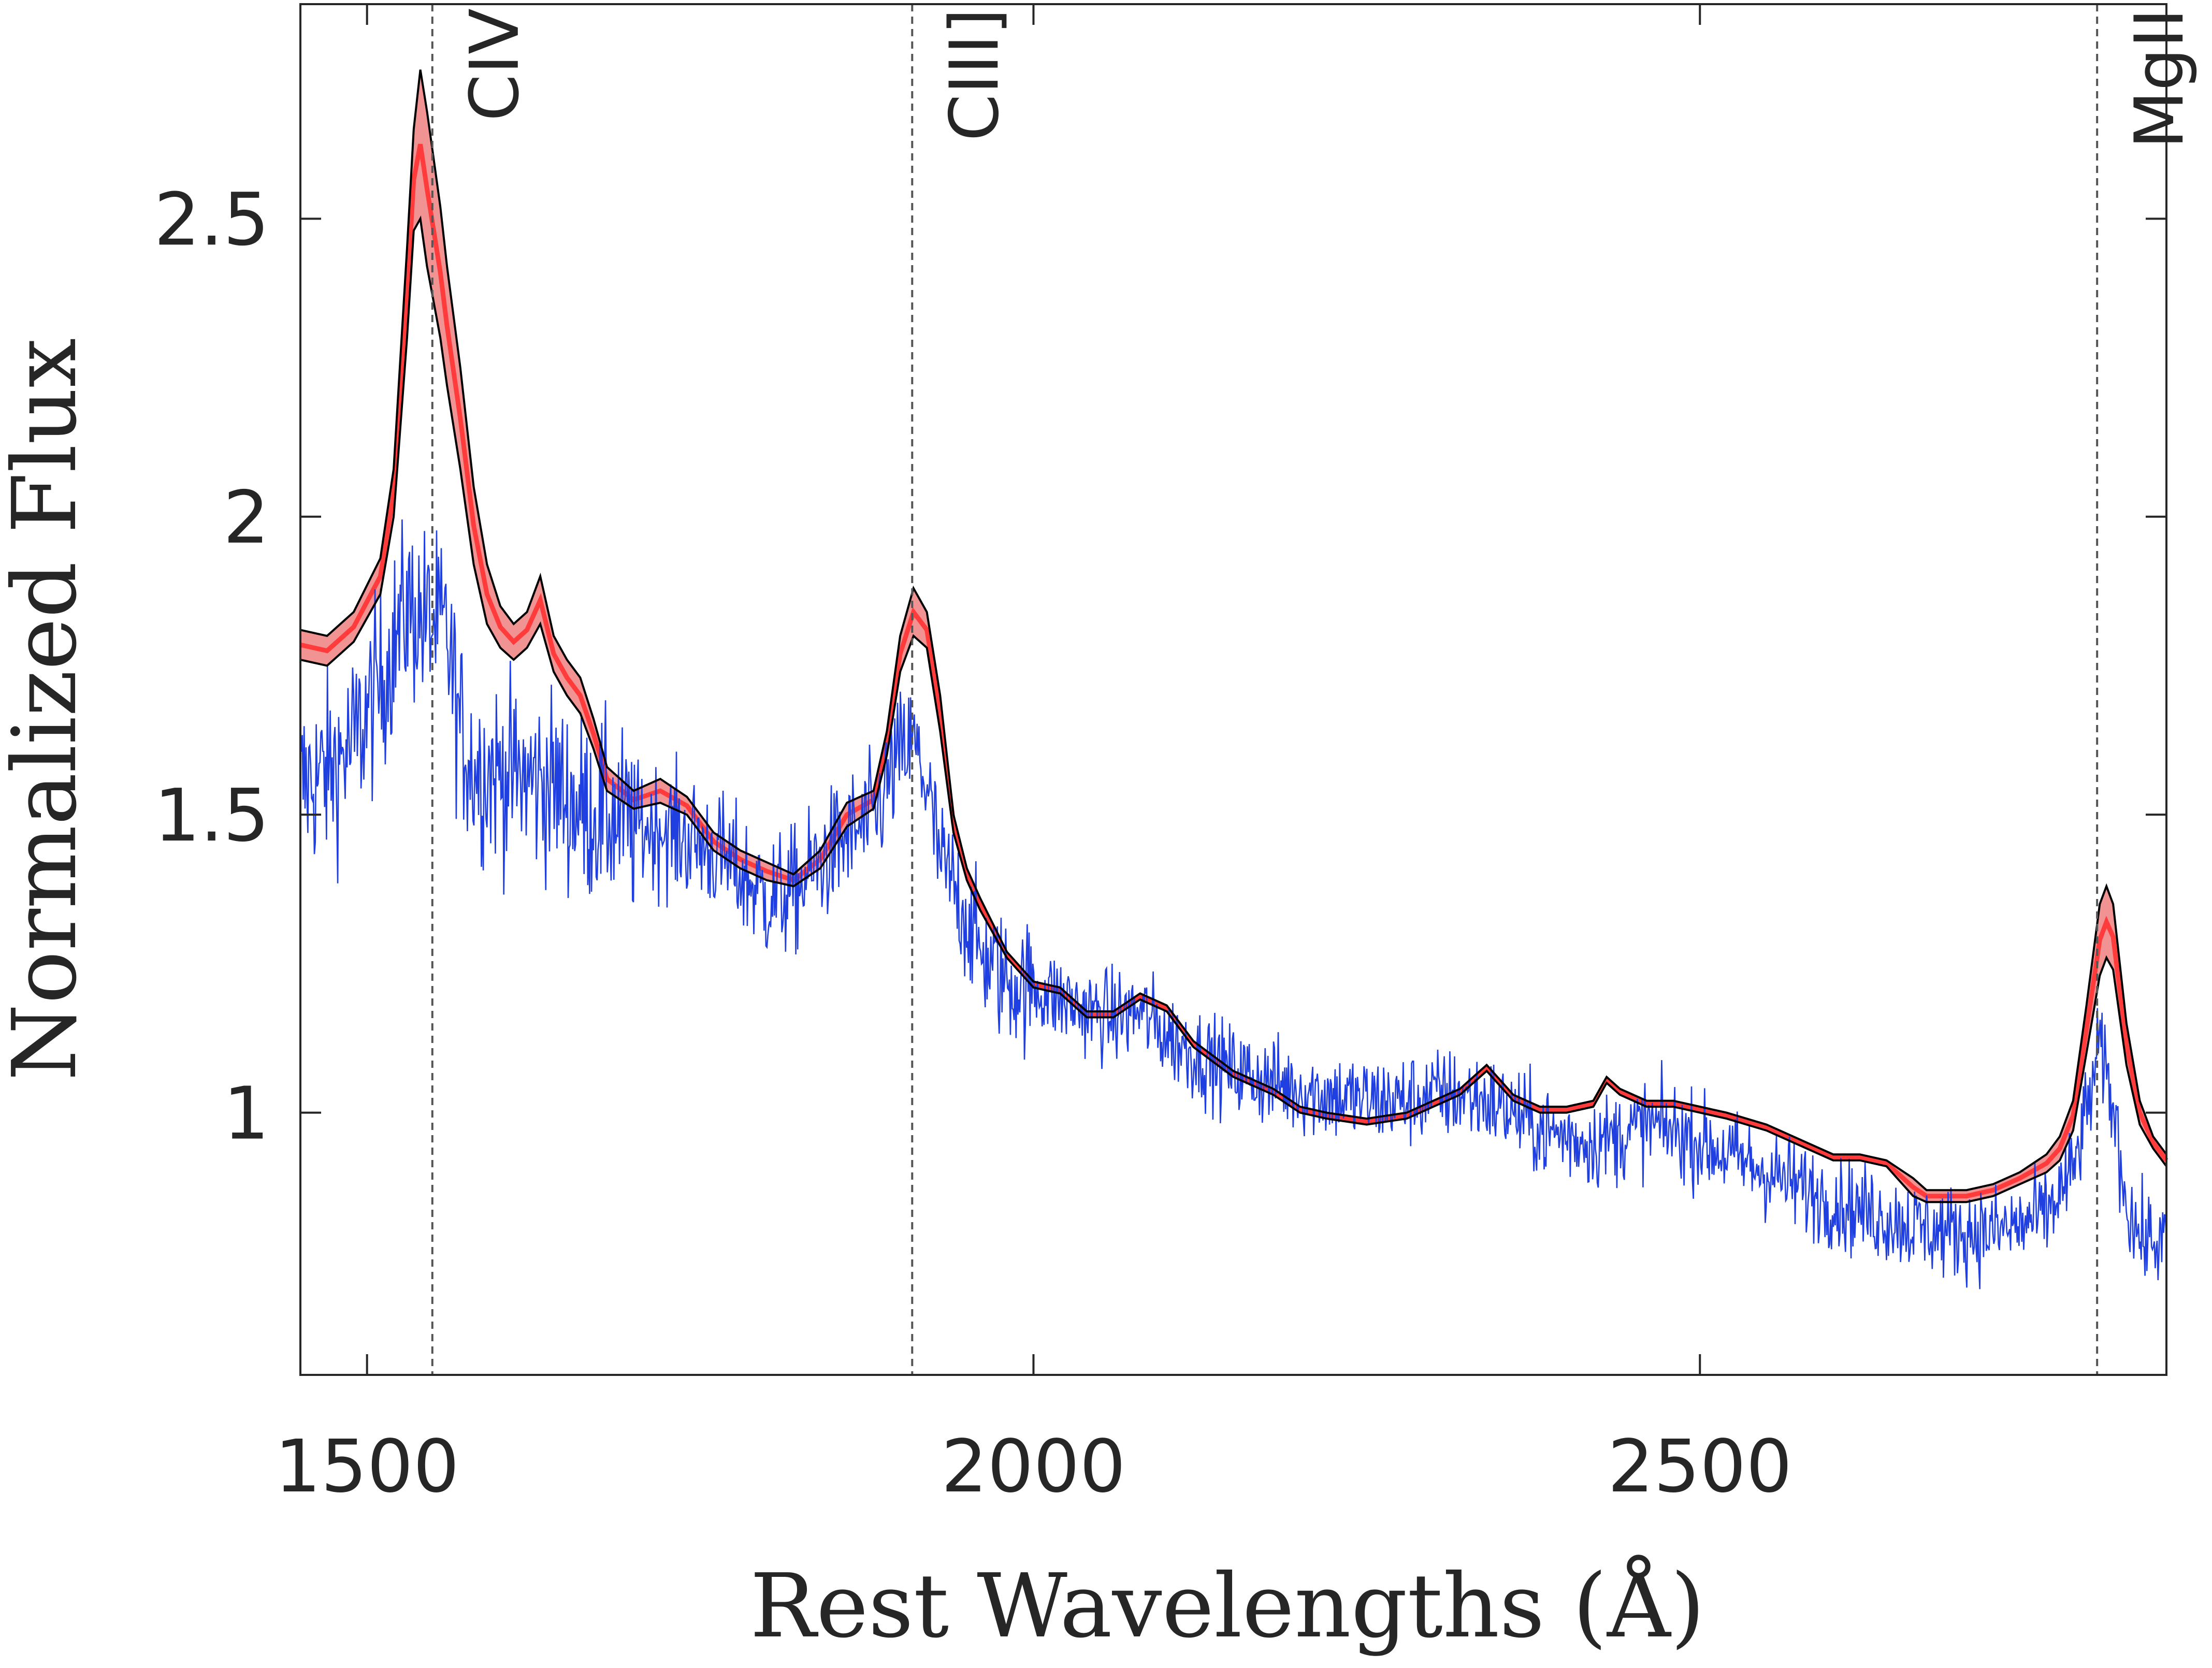  What do you see at coordinates (367, 1467) in the screenshot?
I see `x-tick-label: 1500` at bounding box center [367, 1467].